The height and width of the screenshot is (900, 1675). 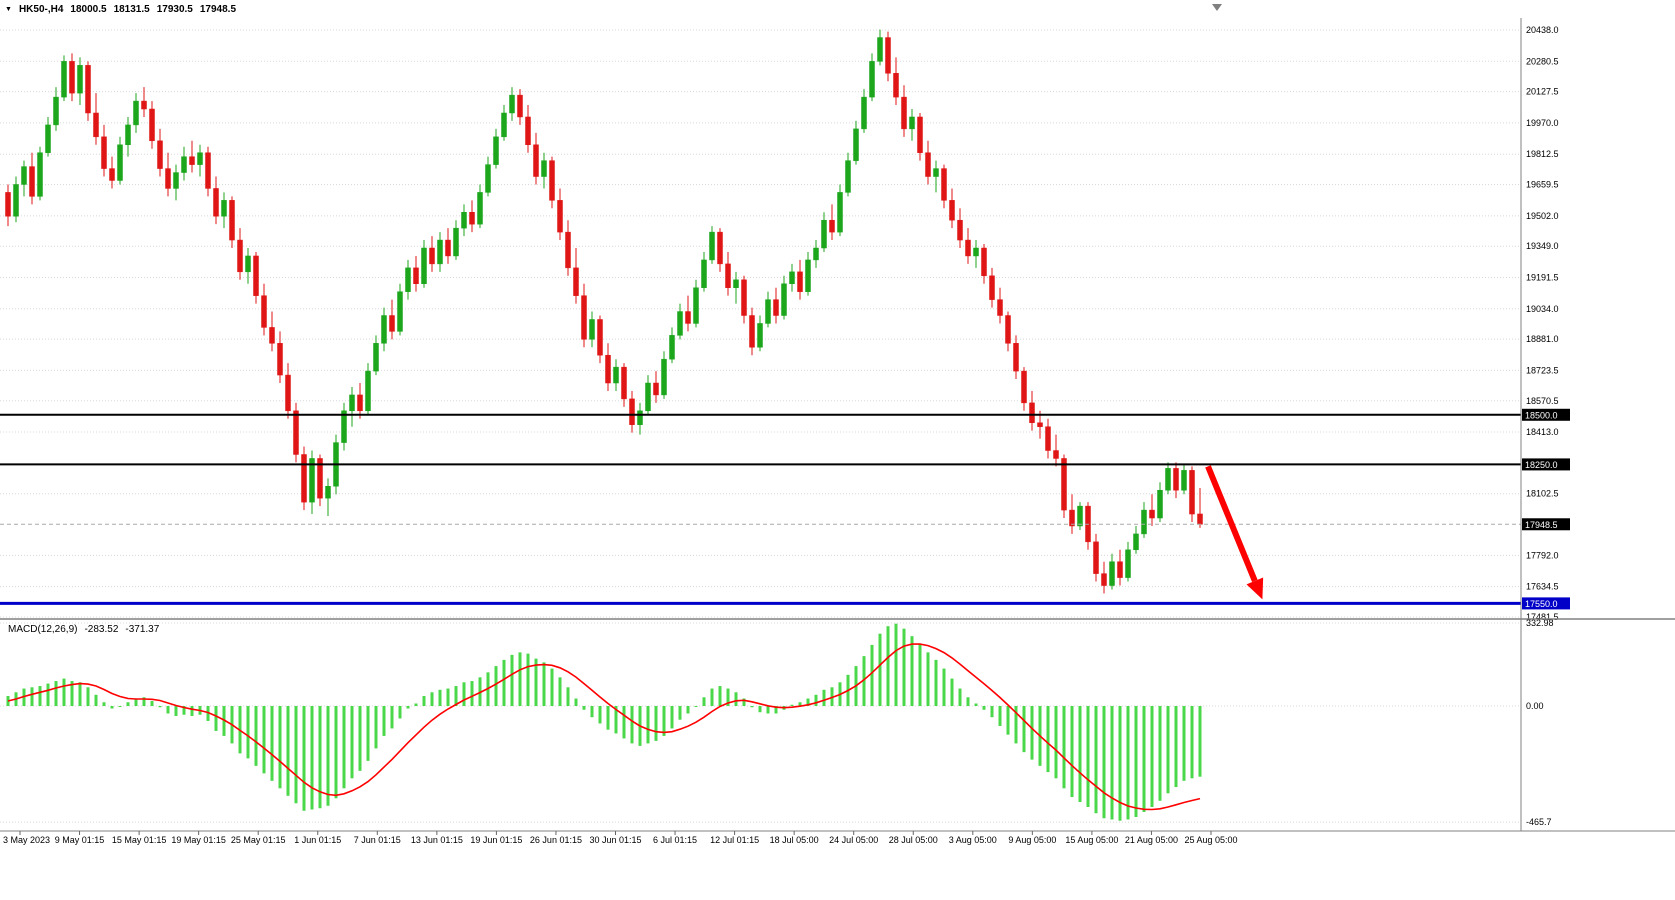 What do you see at coordinates (8, 9) in the screenshot?
I see `symbol-dropdown-icon: ▼` at bounding box center [8, 9].